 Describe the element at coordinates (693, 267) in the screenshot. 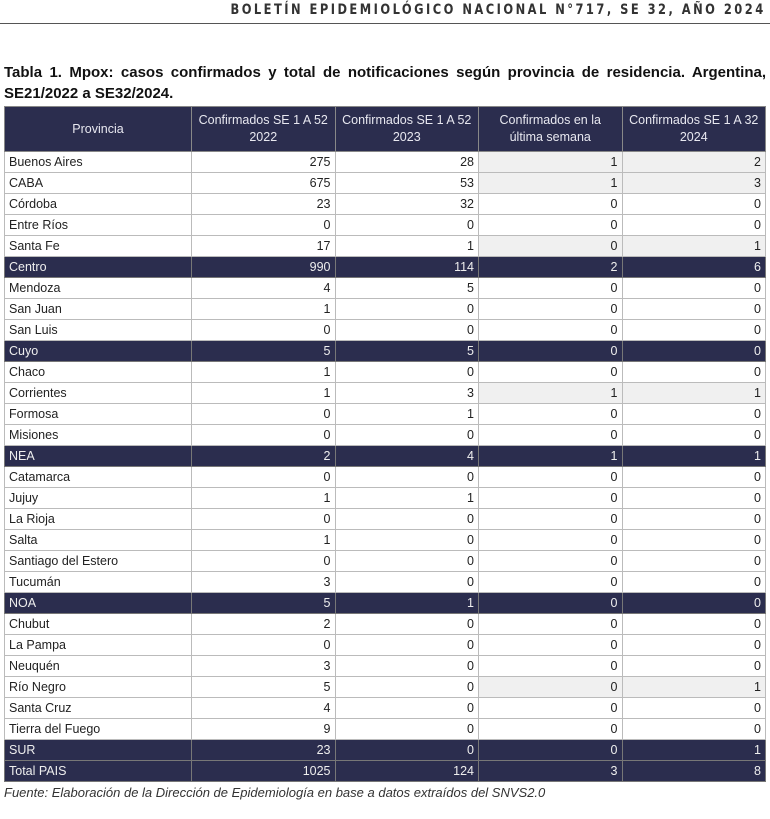

I see `value-cell: 6` at that location.